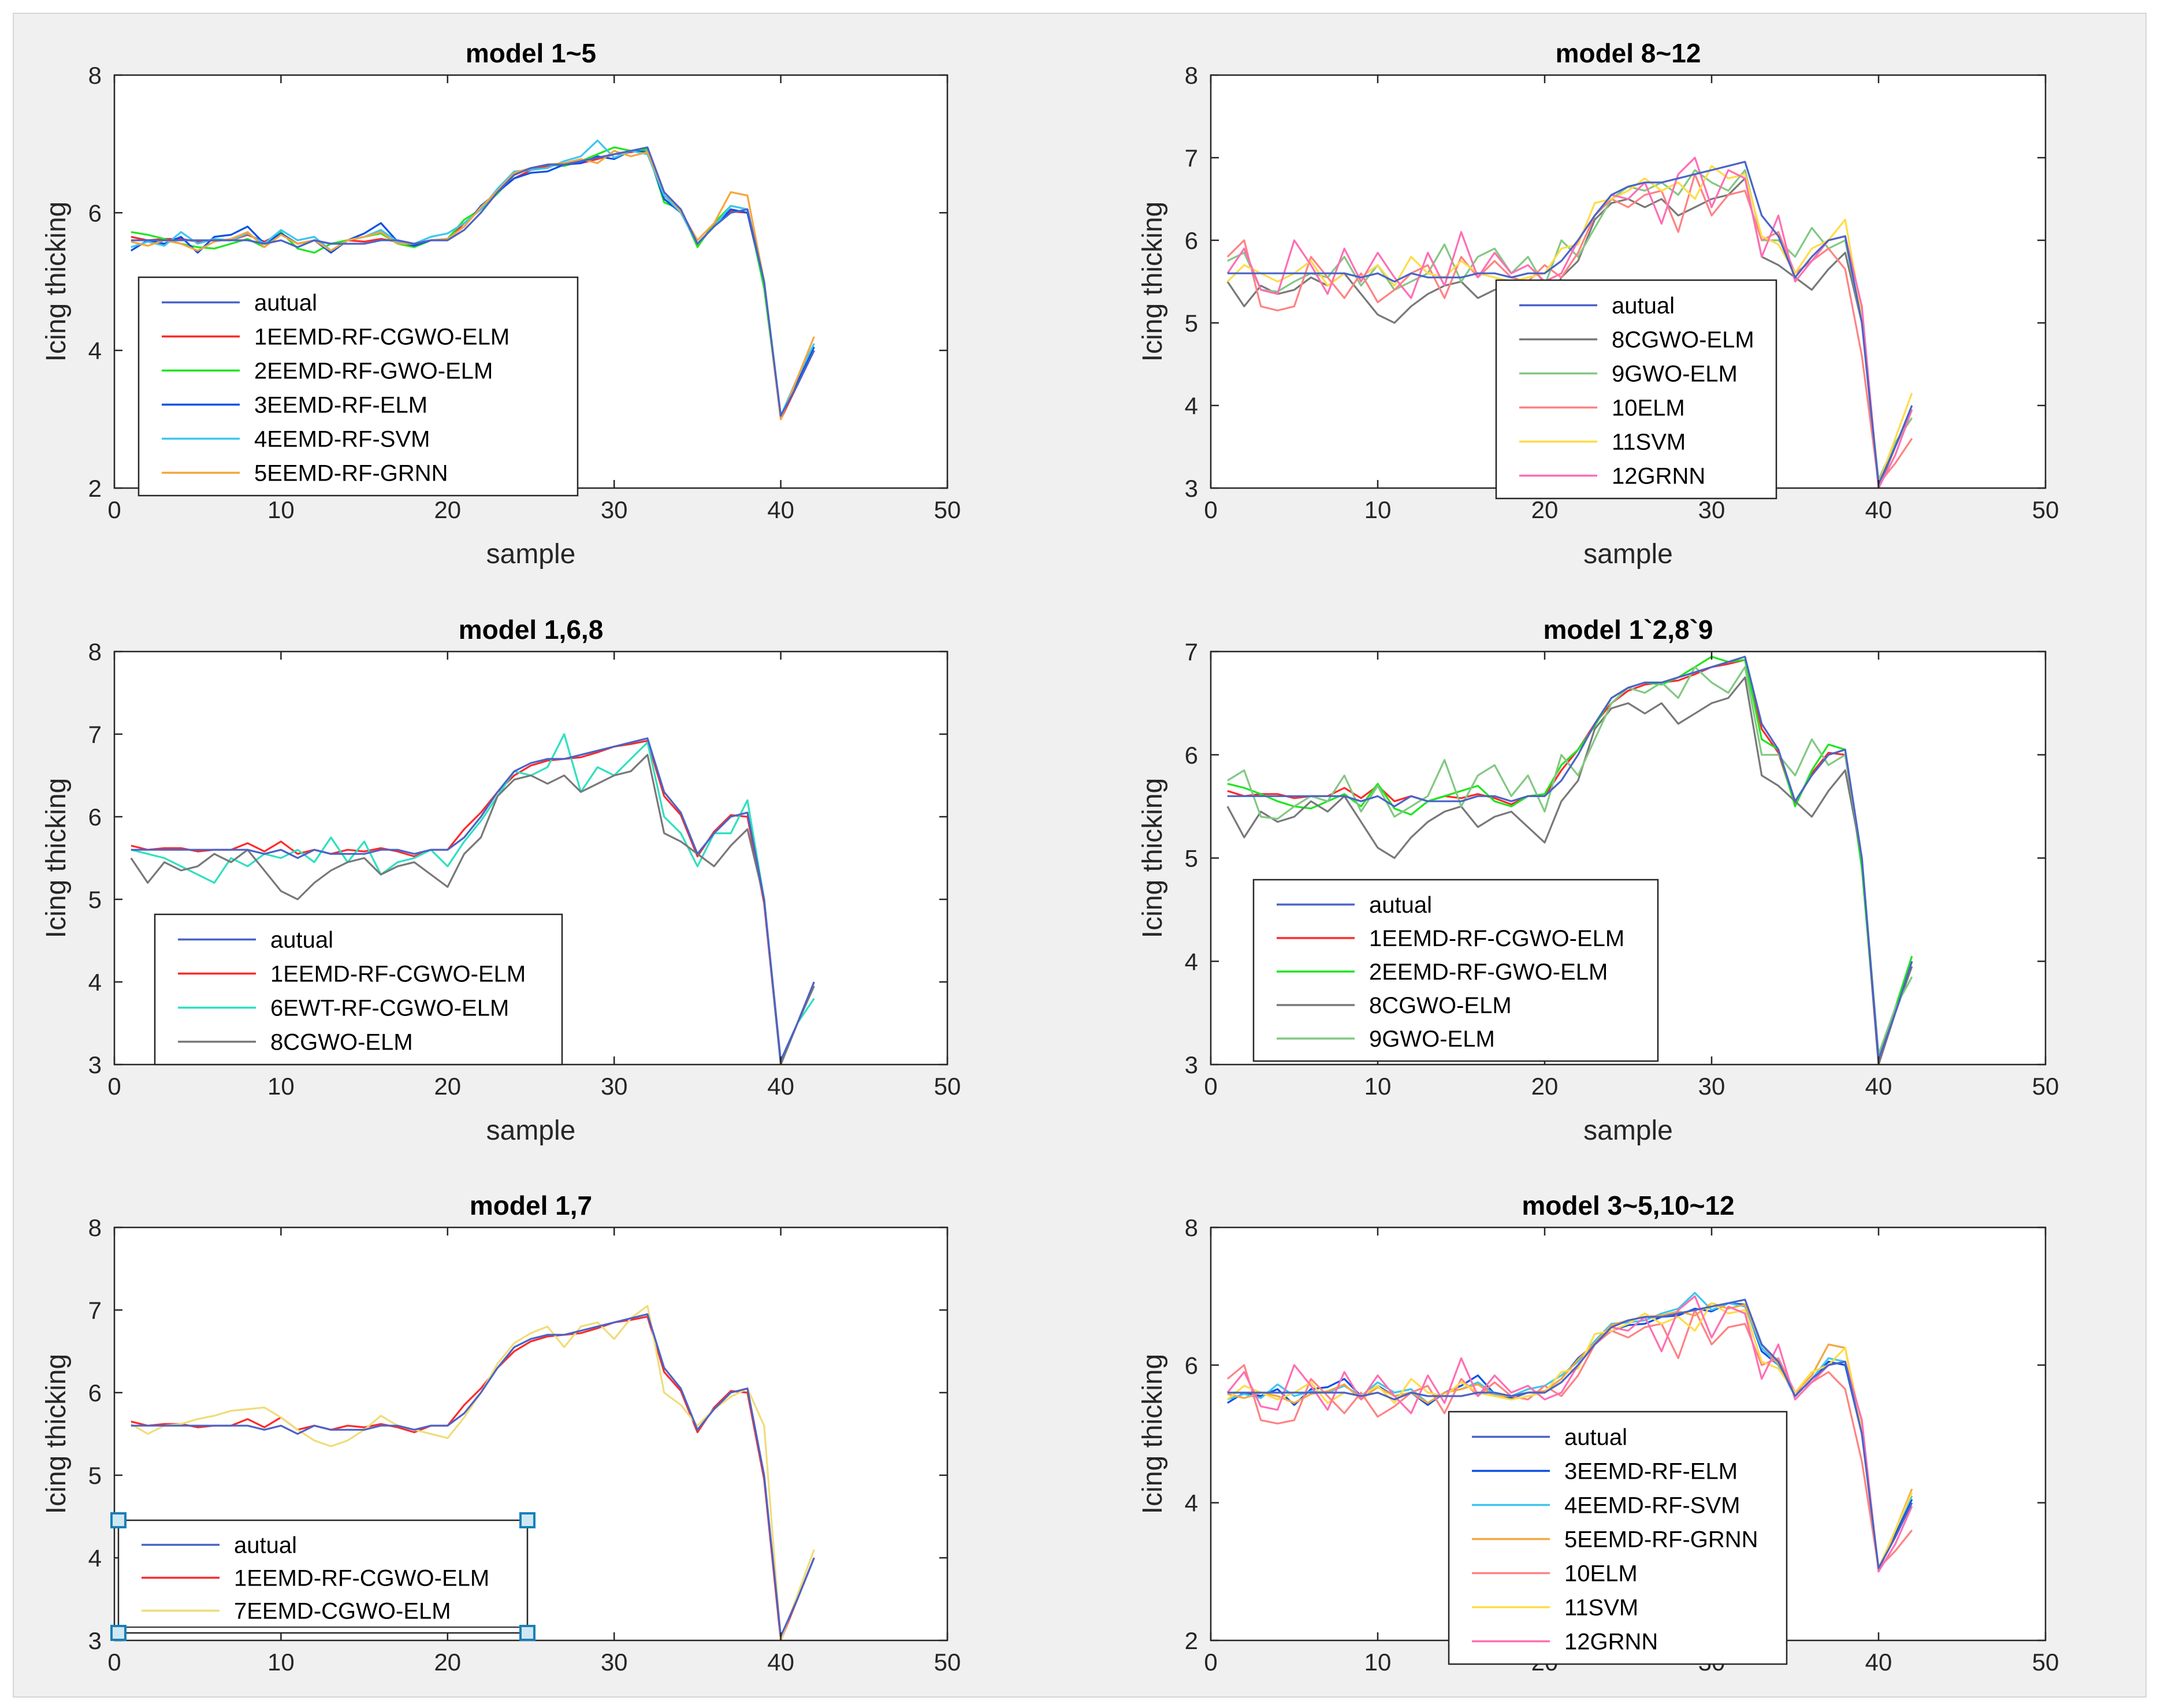  I want to click on chart-title: model 1,6,8, so click(531, 630).